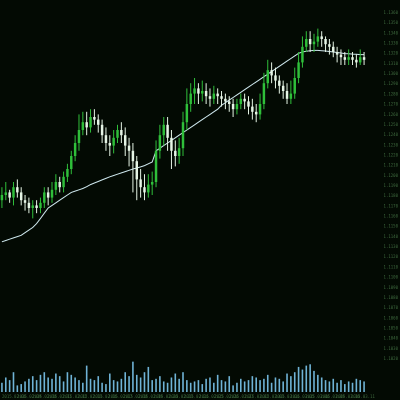 This screenshot has width=400, height=400. I want to click on x-tick-label: 2015.02.26, so click(226, 396).